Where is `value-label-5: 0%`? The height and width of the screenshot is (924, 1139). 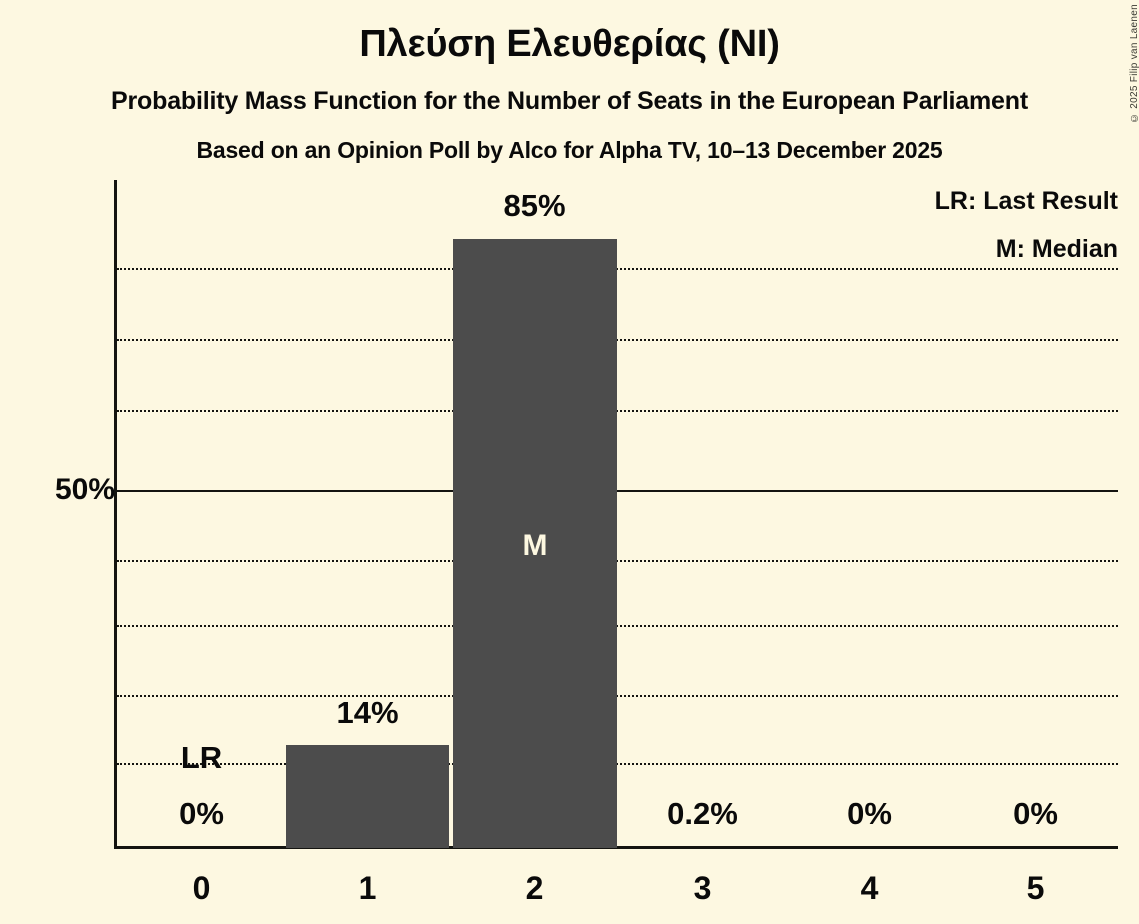
value-label-5: 0% is located at coordinates (1035, 813).